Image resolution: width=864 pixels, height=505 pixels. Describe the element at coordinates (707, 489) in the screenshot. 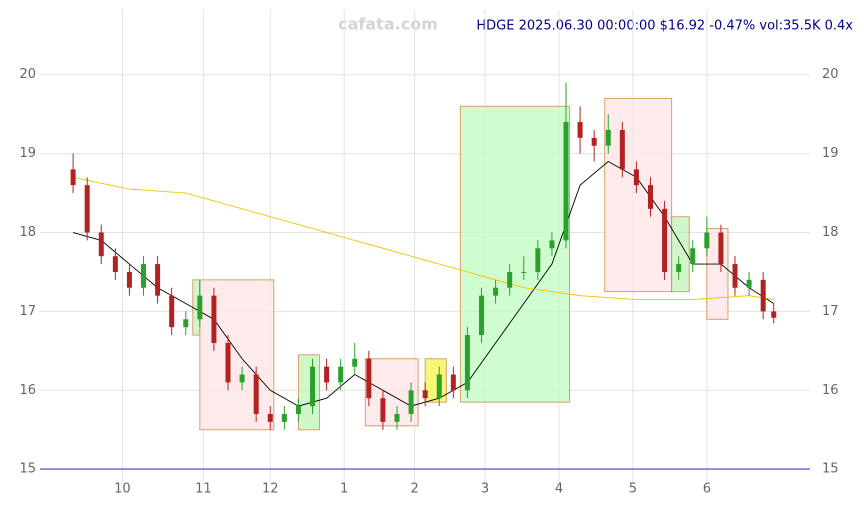

I see `x-tick-label: 6` at that location.